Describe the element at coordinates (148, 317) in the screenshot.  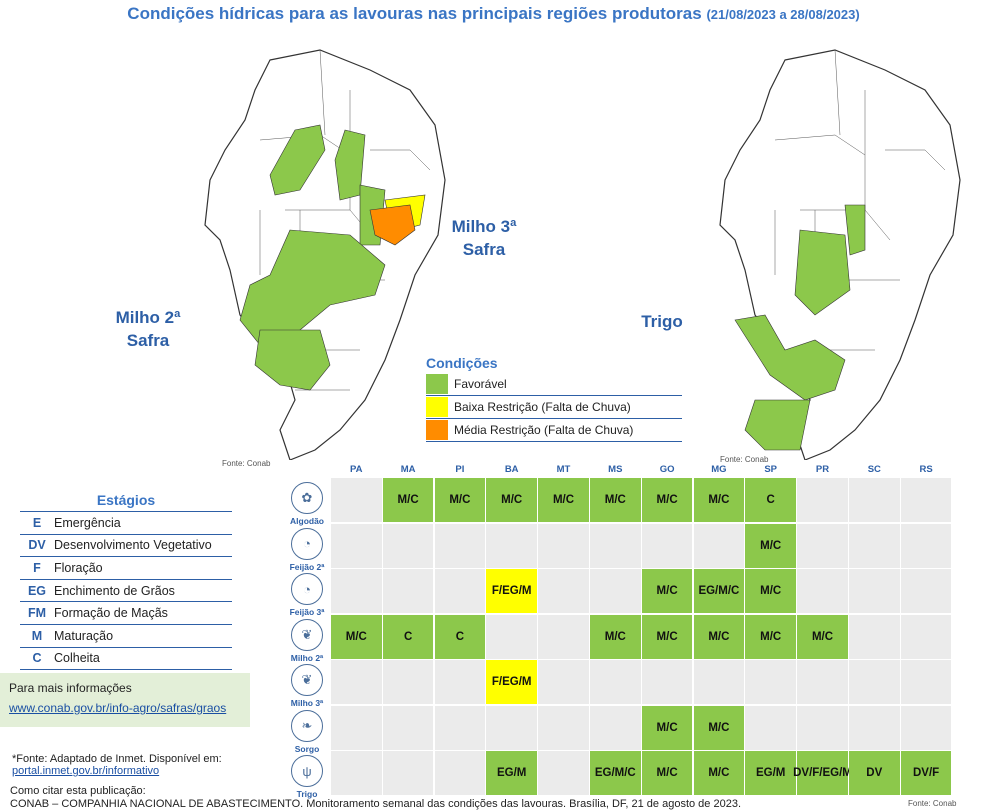
I see `label-milho2-line1: Milho 2ª` at that location.